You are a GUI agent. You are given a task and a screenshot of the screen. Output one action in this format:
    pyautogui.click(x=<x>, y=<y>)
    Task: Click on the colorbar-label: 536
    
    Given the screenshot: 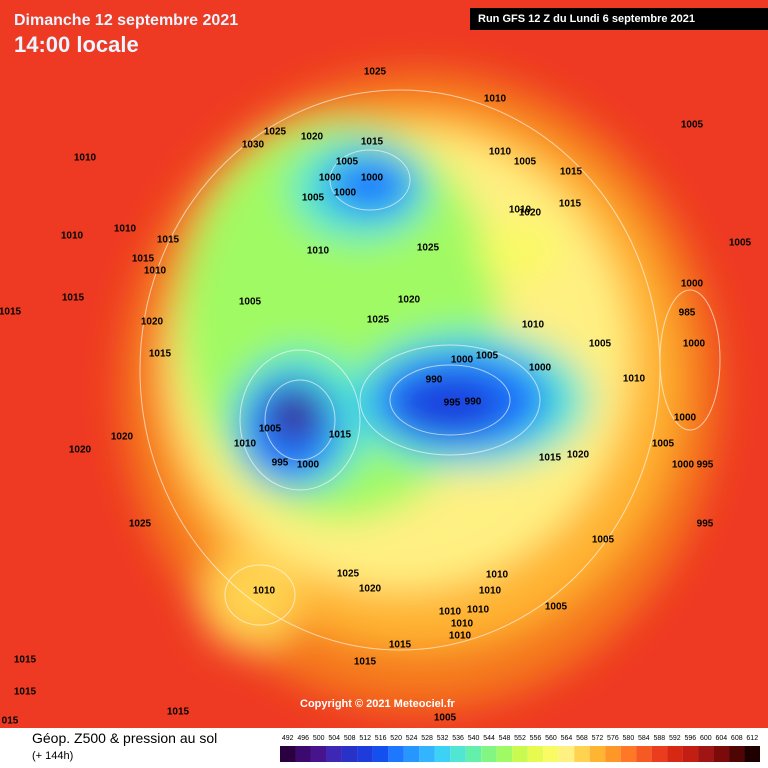 What is the action you would take?
    pyautogui.click(x=458, y=738)
    